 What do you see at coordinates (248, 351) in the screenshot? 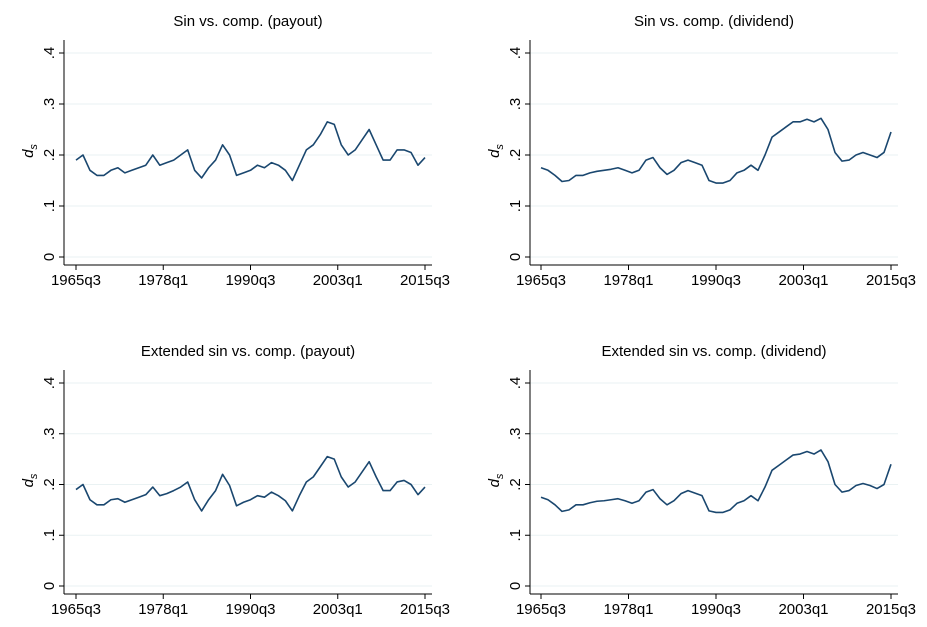
I see `panel-title: Extended sin vs. comp. (payout)` at bounding box center [248, 351].